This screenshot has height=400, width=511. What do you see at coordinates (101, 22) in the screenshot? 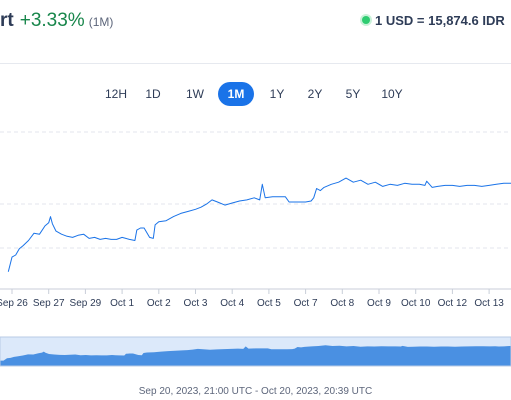
I see `change-period: (1M)` at bounding box center [101, 22].